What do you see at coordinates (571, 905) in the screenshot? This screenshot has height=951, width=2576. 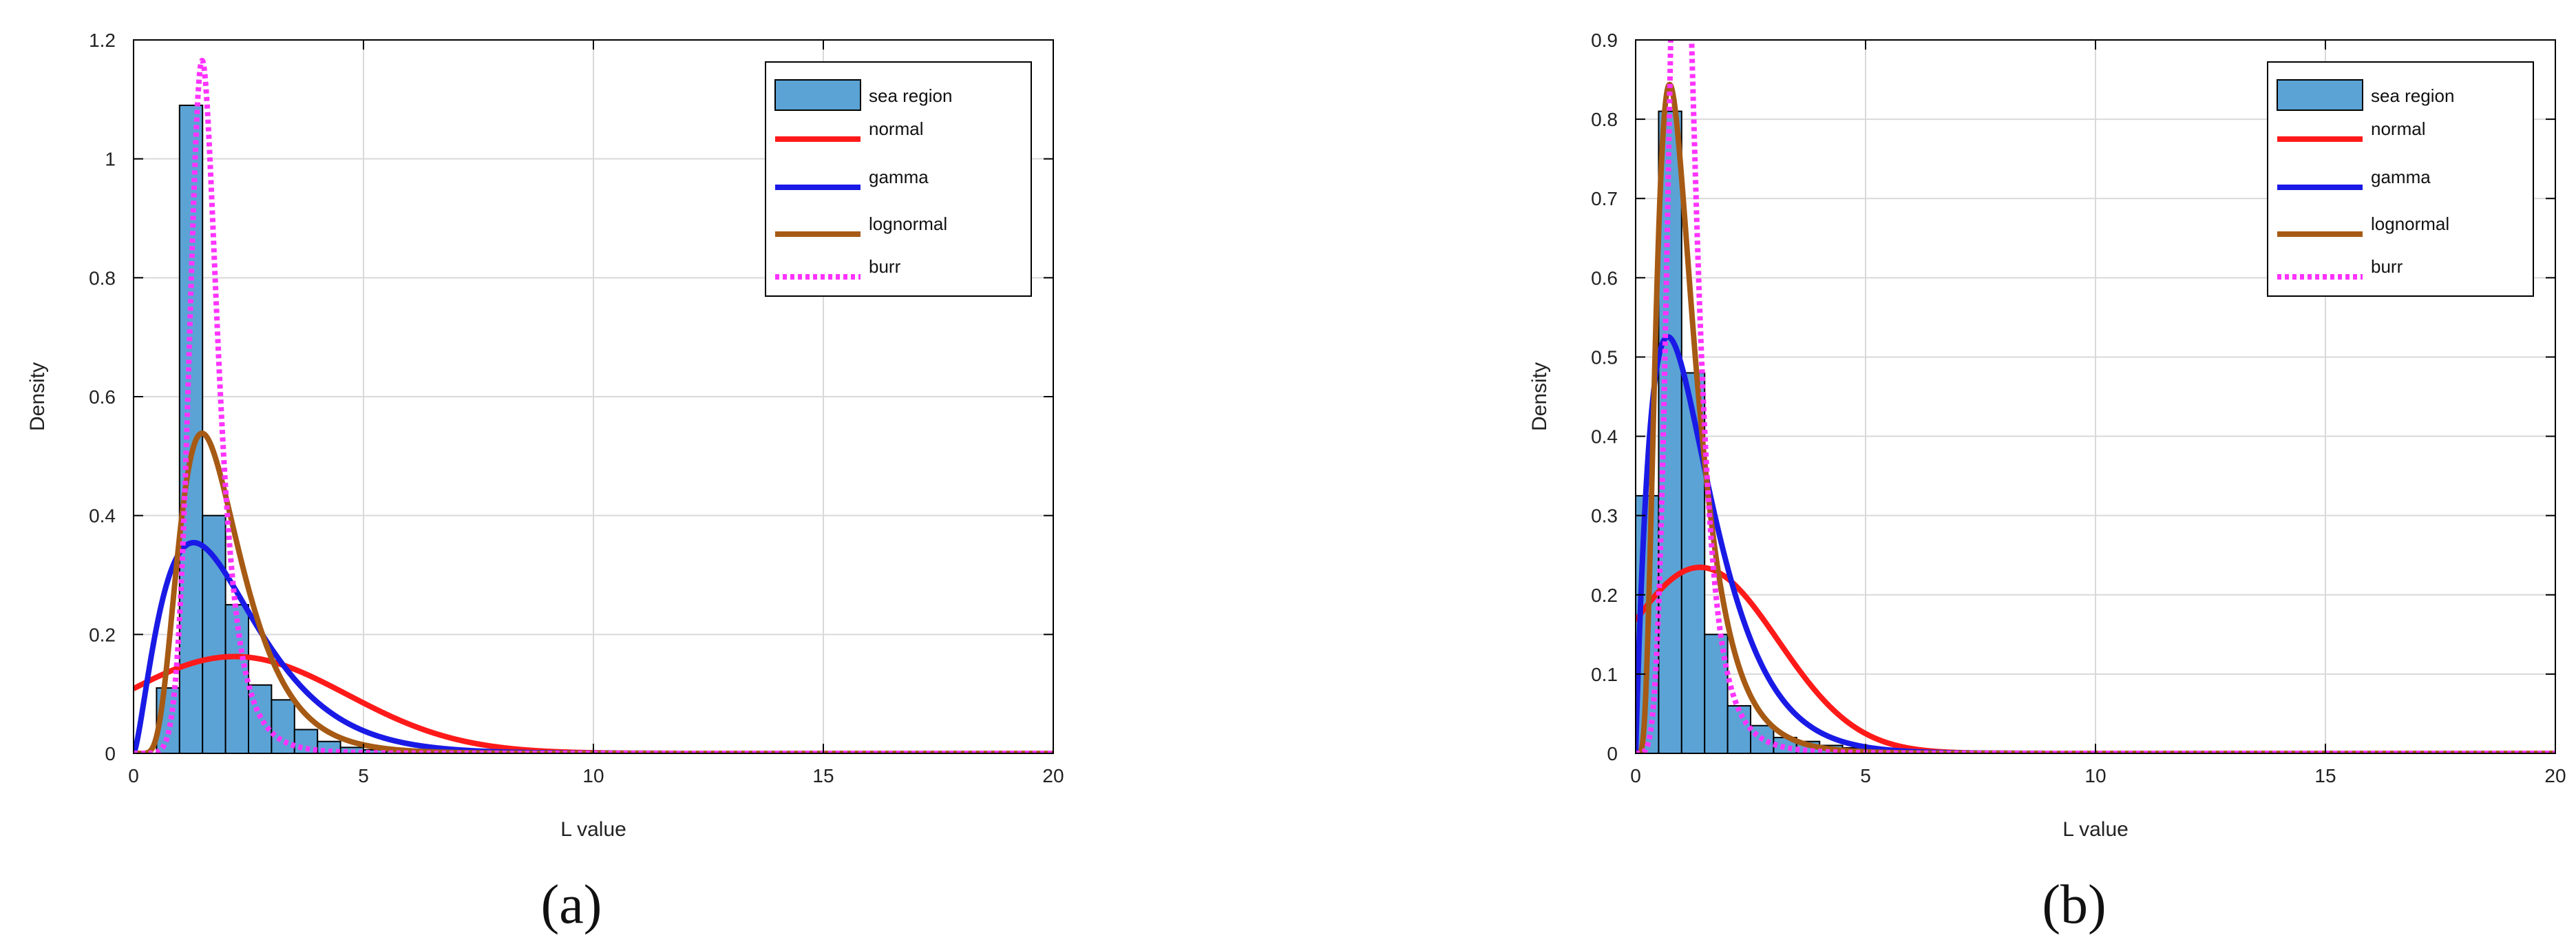 I see `panel-caption: (a)` at bounding box center [571, 905].